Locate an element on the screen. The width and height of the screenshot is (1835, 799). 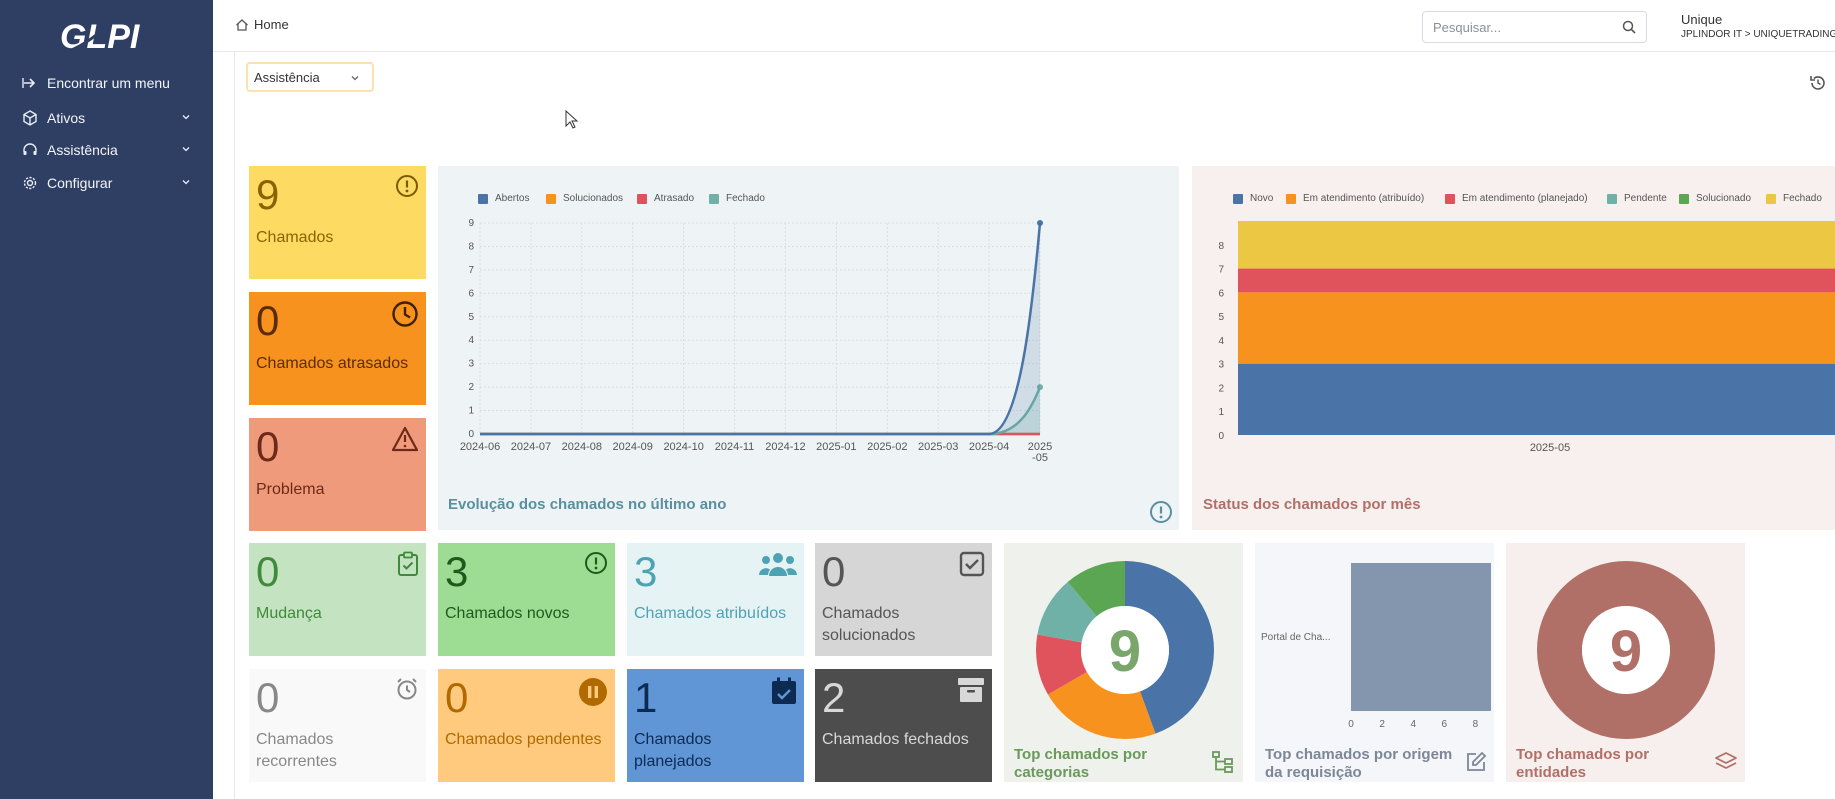
chart-title: Top chamados por origem da requisição is located at coordinates (1359, 763).